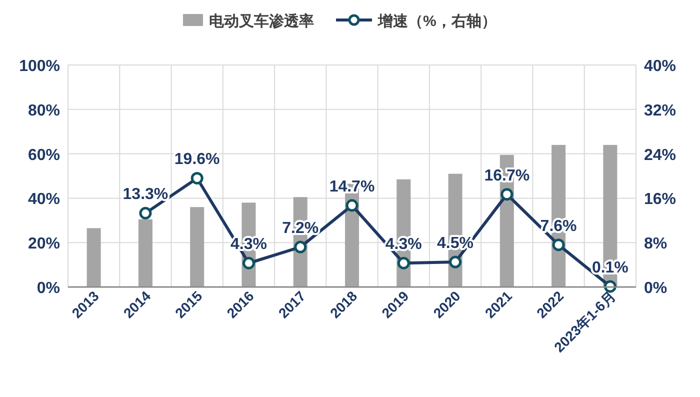  What do you see at coordinates (660, 155) in the screenshot?
I see `y2-tick-label: 24%` at bounding box center [660, 155].